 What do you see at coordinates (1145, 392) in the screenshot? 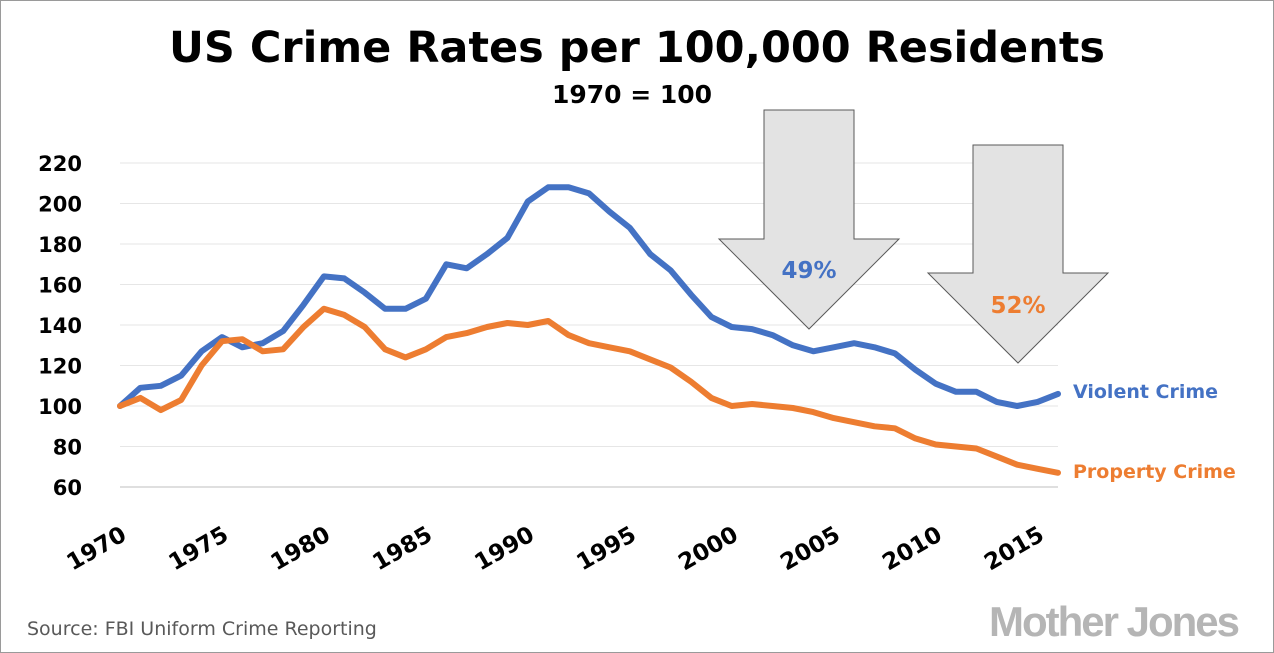
I see `violent-crime-label: Violent Crime` at bounding box center [1145, 392].